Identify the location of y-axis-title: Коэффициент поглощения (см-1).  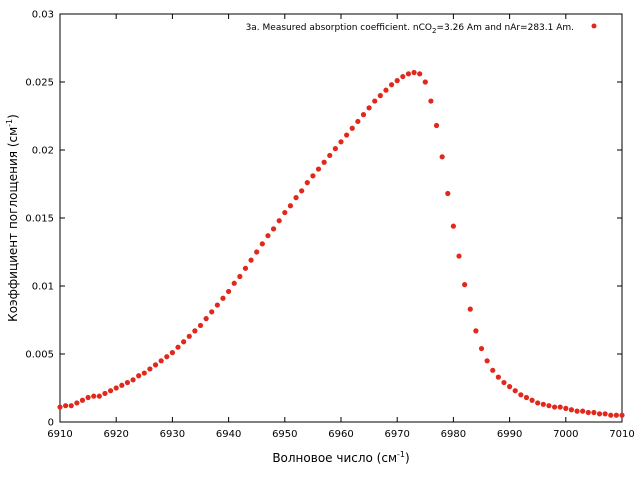
(12, 218).